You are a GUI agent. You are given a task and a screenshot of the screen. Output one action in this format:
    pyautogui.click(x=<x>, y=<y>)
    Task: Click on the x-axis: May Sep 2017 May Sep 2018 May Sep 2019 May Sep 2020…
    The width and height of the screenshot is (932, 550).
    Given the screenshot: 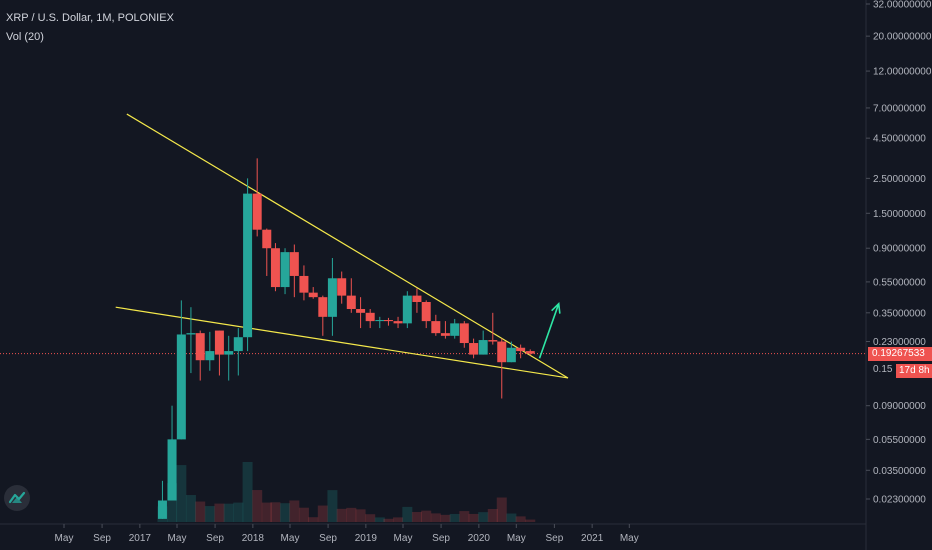 What is the action you would take?
    pyautogui.click(x=347, y=534)
    